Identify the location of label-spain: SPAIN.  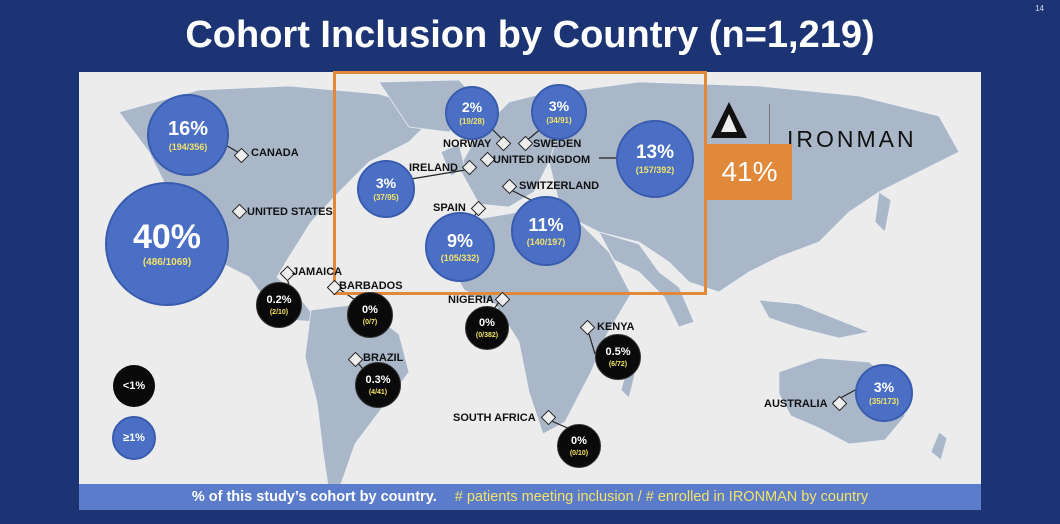
(449, 208).